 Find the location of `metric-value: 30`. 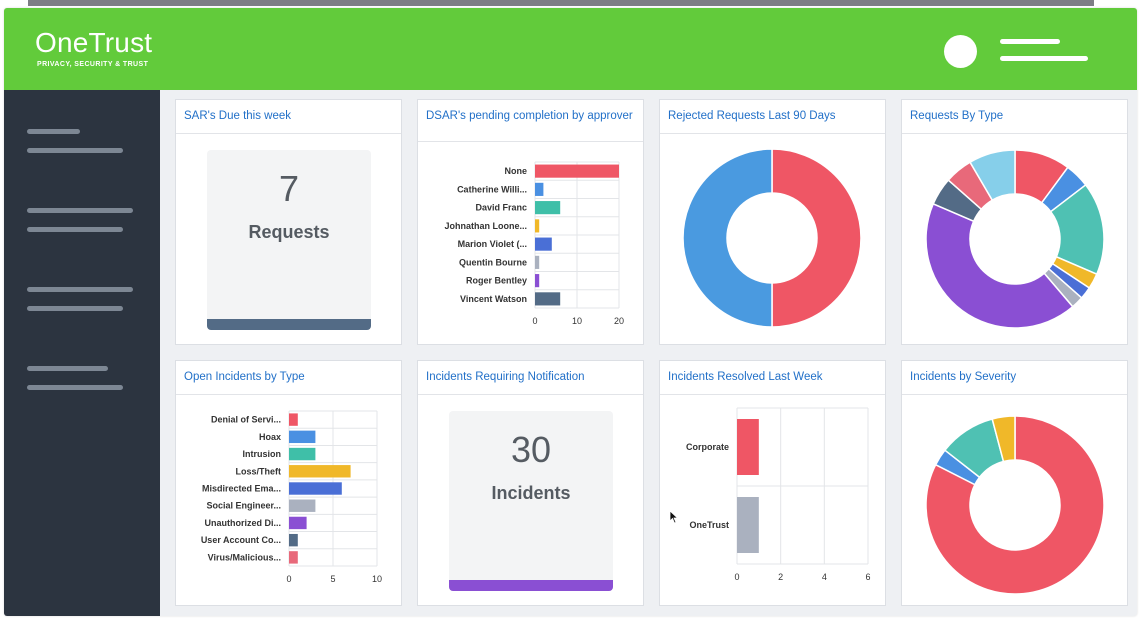

metric-value: 30 is located at coordinates (531, 449).